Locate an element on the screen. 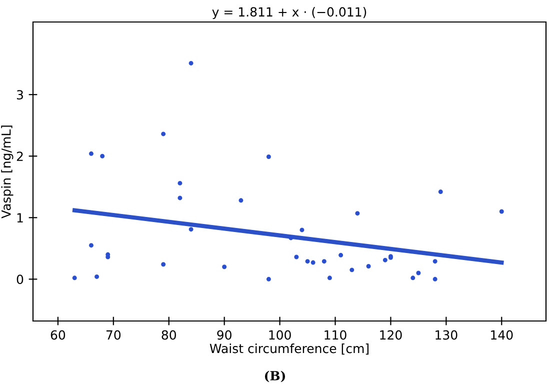 The height and width of the screenshot is (392, 550). x-tick-label: 130 is located at coordinates (447, 335).